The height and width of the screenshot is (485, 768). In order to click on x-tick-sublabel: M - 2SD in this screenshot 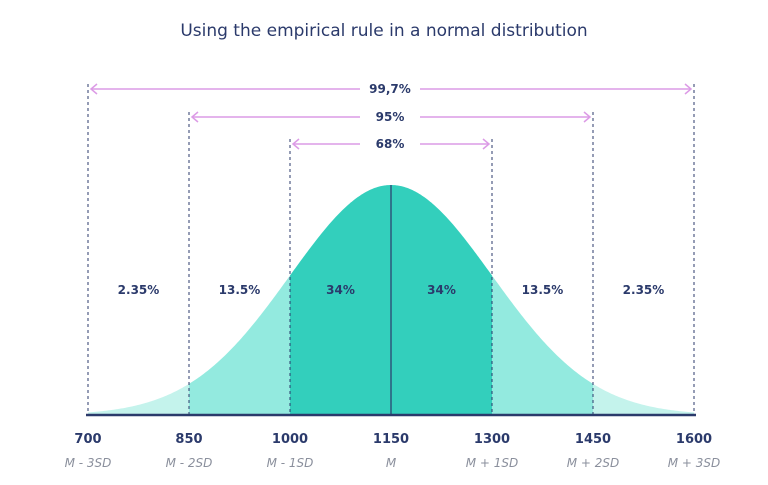, I will do `click(189, 463)`.